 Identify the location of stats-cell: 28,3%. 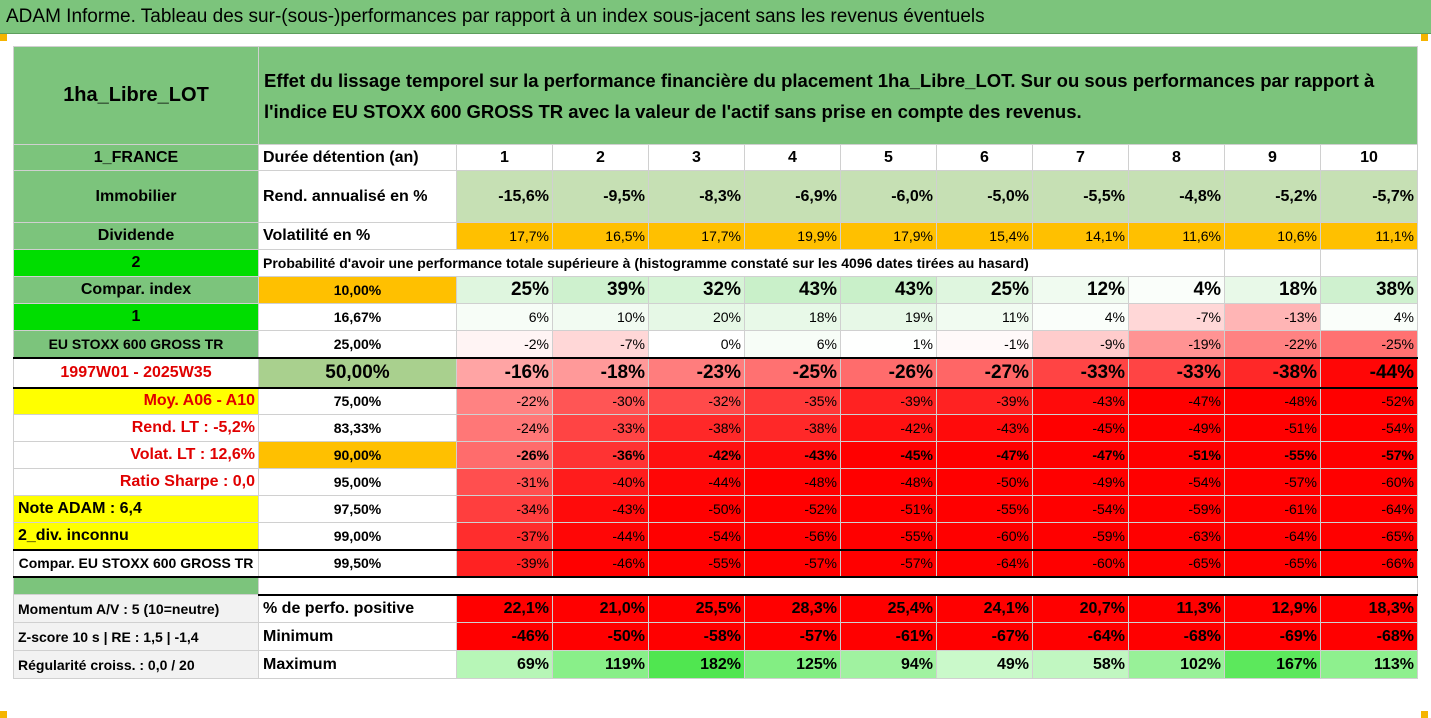
(792, 608).